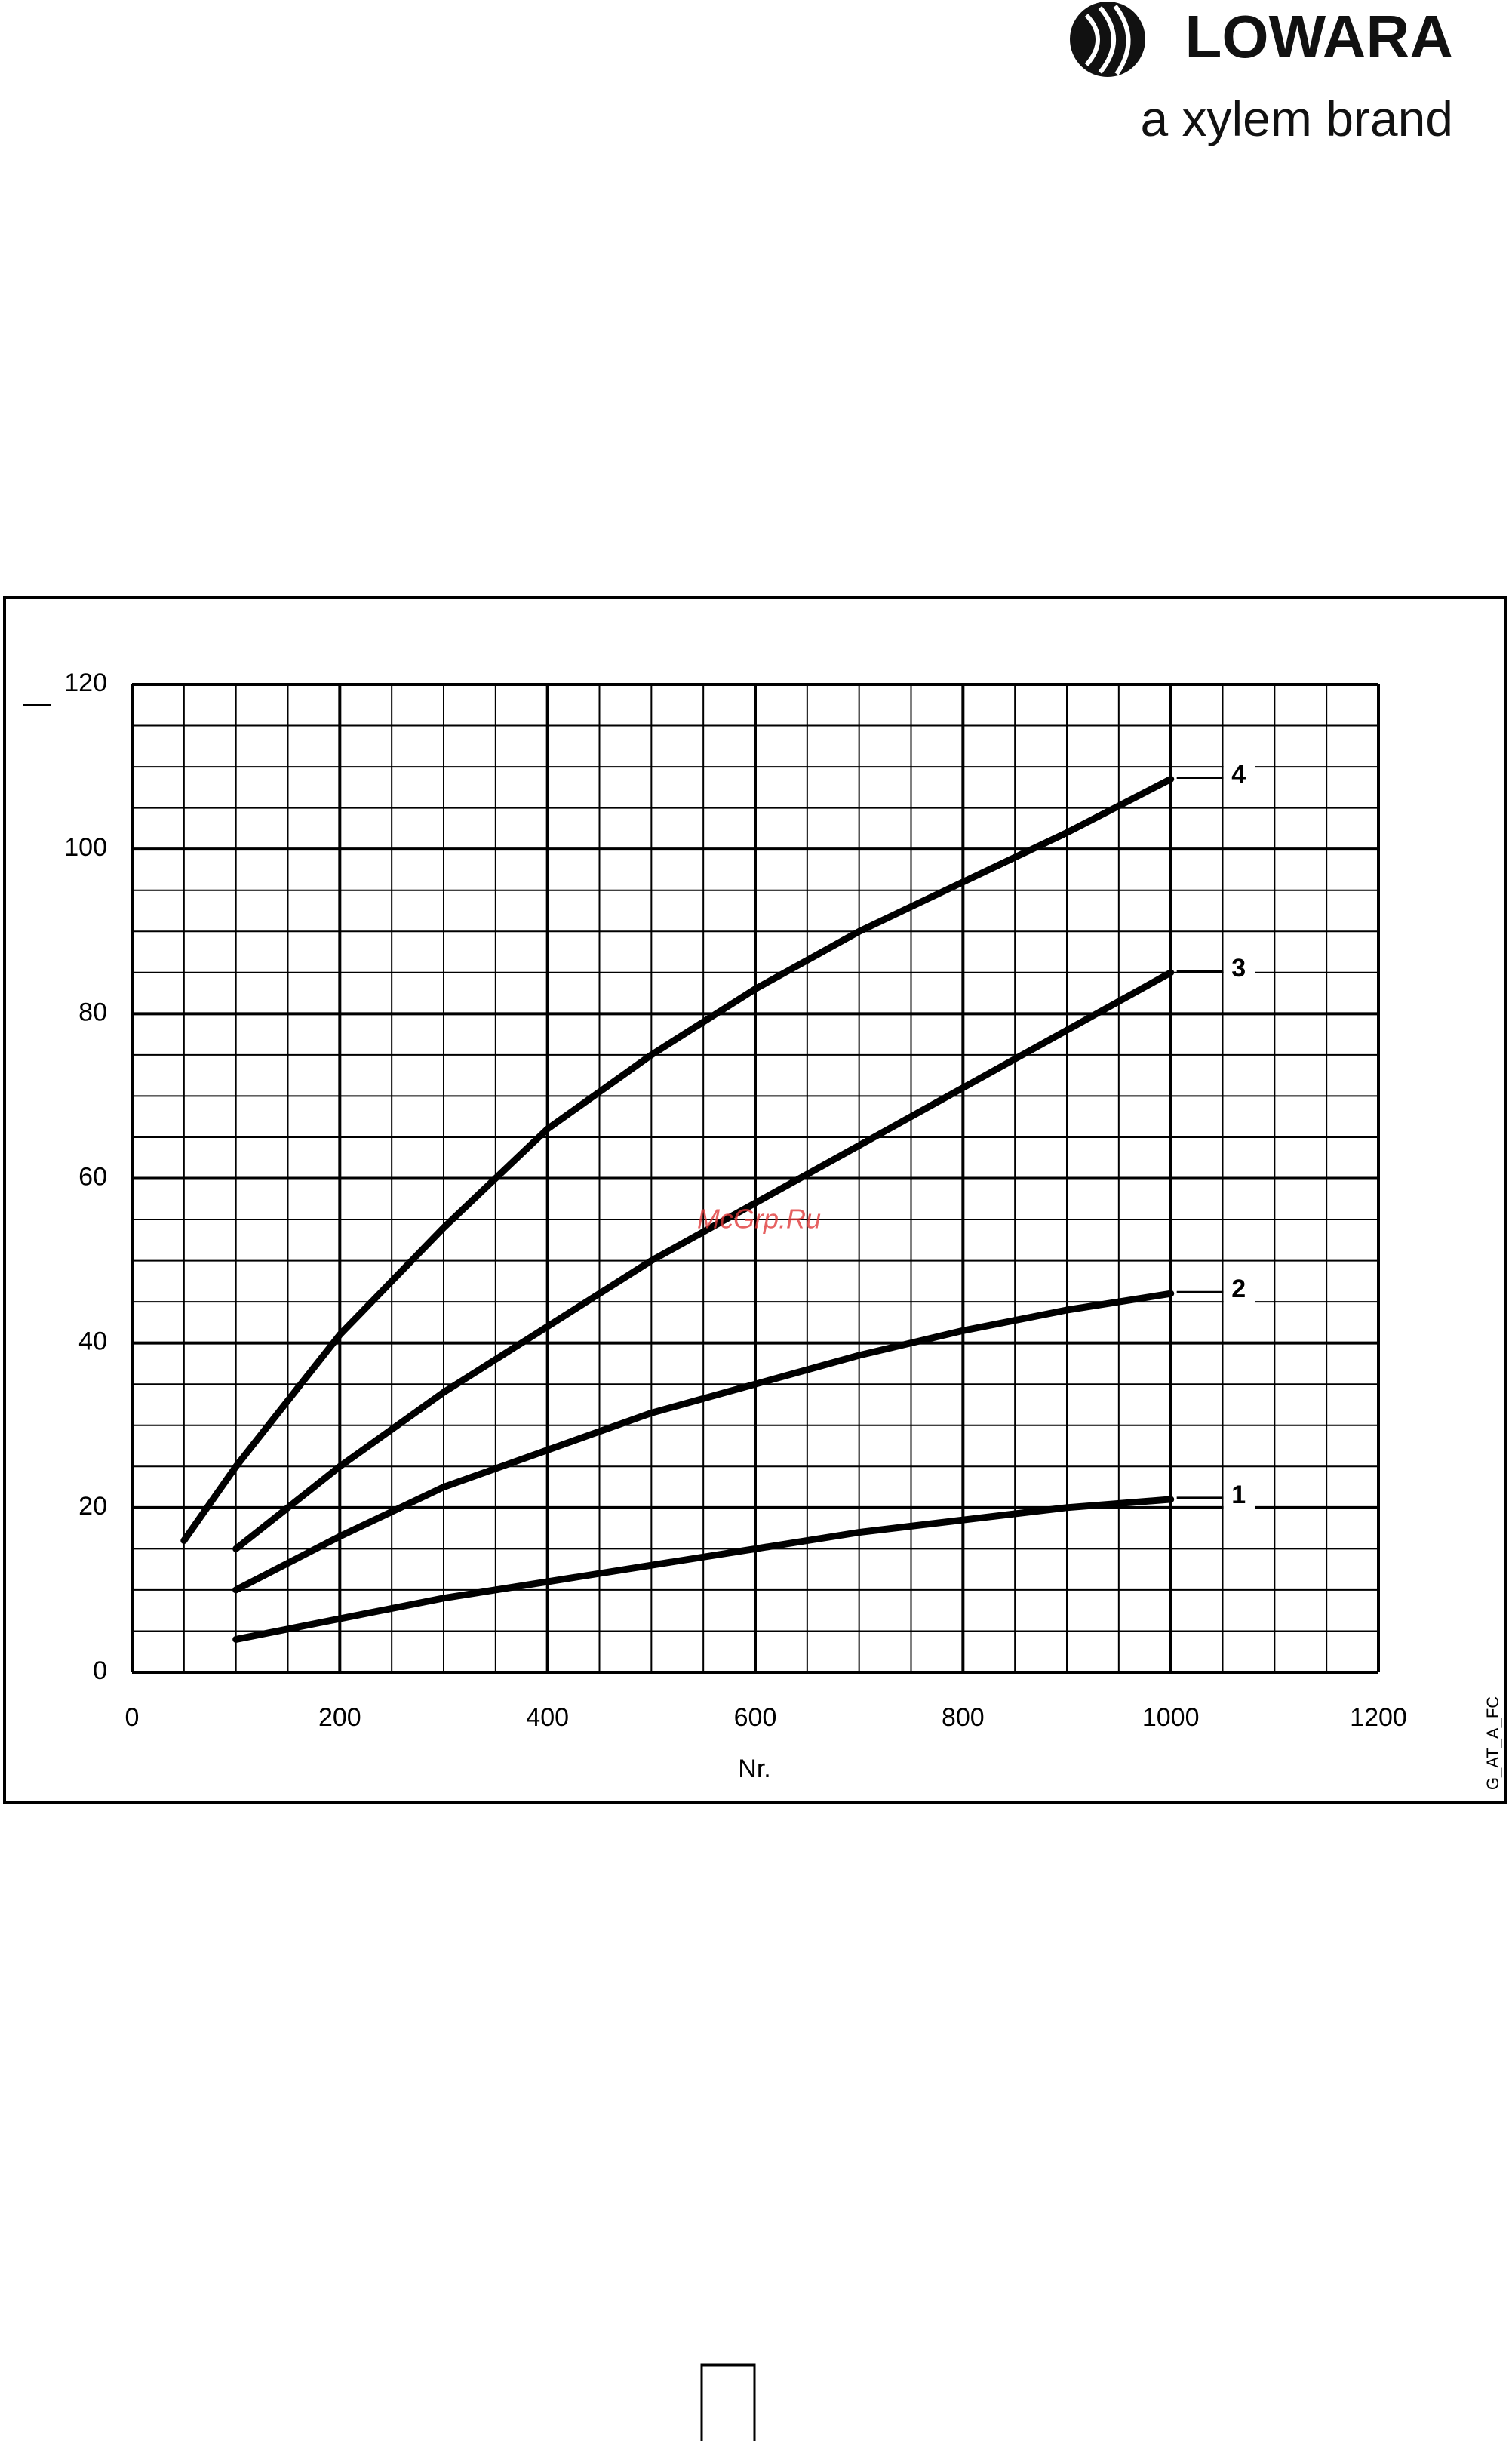 The image size is (1512, 2445). Describe the element at coordinates (1261, 74) in the screenshot. I see `logo: LOWARA a xylem brand` at that location.